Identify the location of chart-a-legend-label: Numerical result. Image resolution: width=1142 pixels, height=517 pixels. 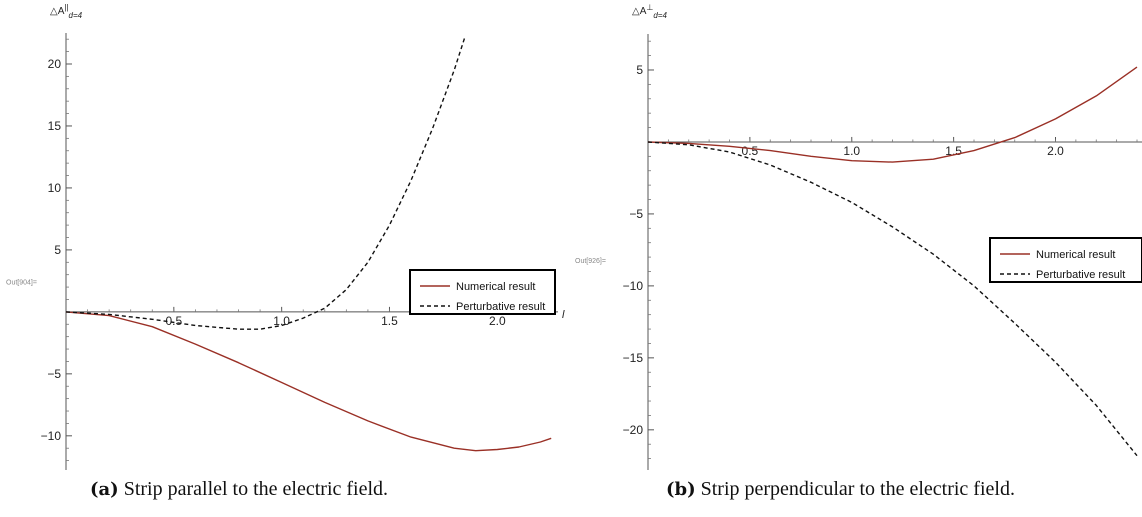
(495, 287).